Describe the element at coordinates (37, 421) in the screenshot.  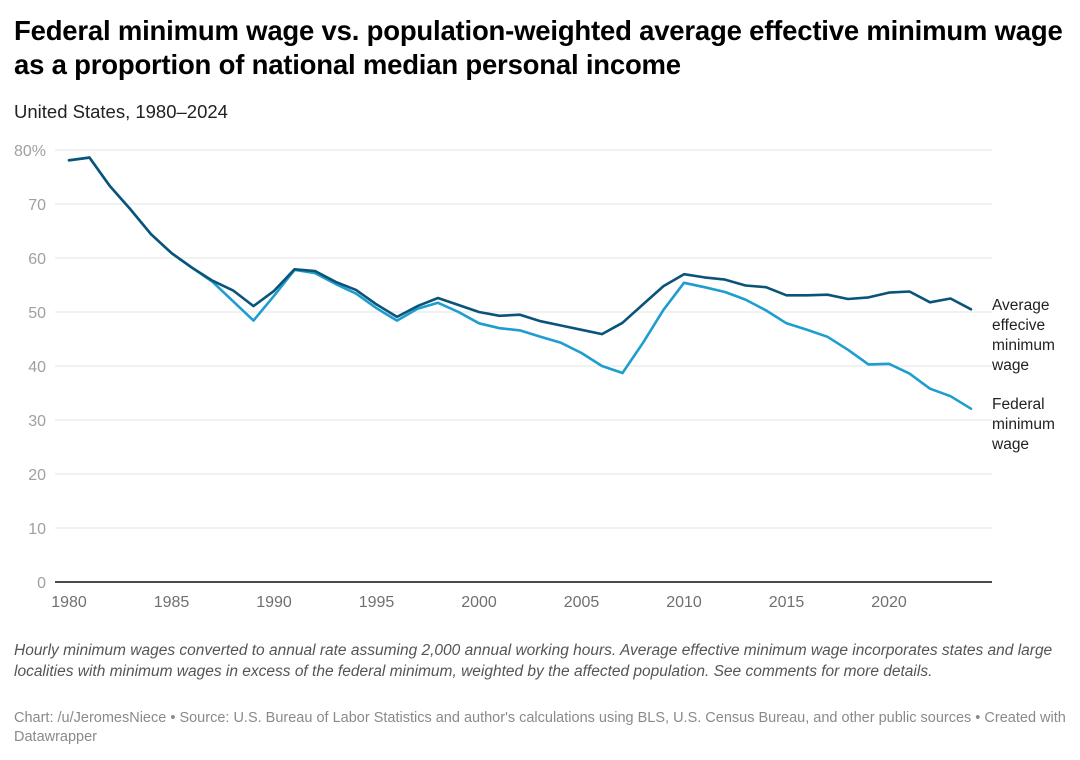
I see `y-tick-label: 30` at that location.